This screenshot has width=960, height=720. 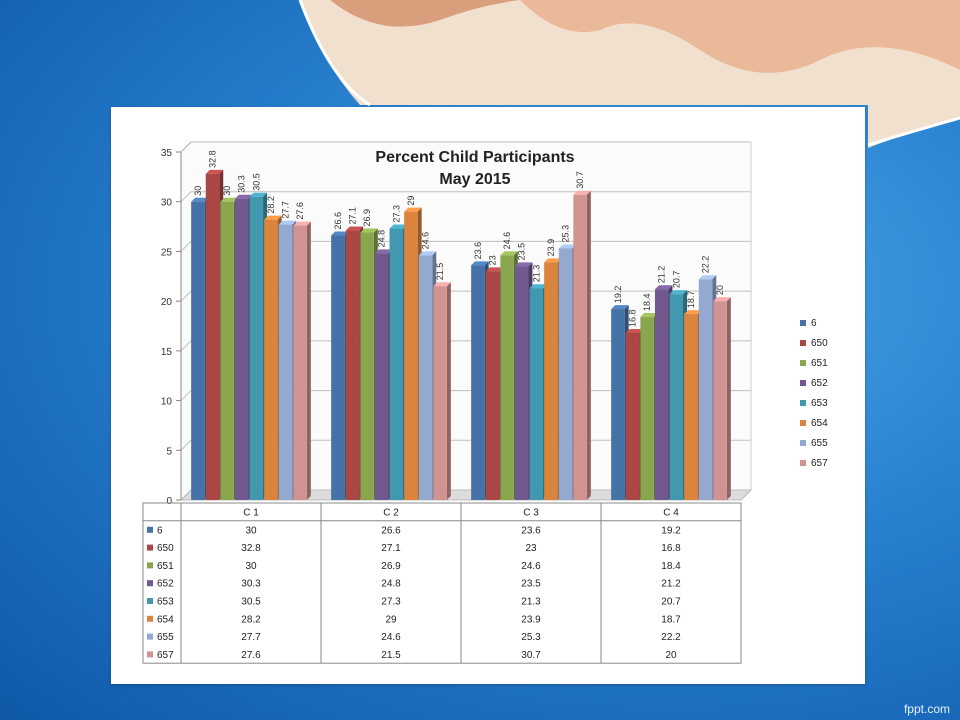 I want to click on data-label: 23, so click(x=493, y=260).